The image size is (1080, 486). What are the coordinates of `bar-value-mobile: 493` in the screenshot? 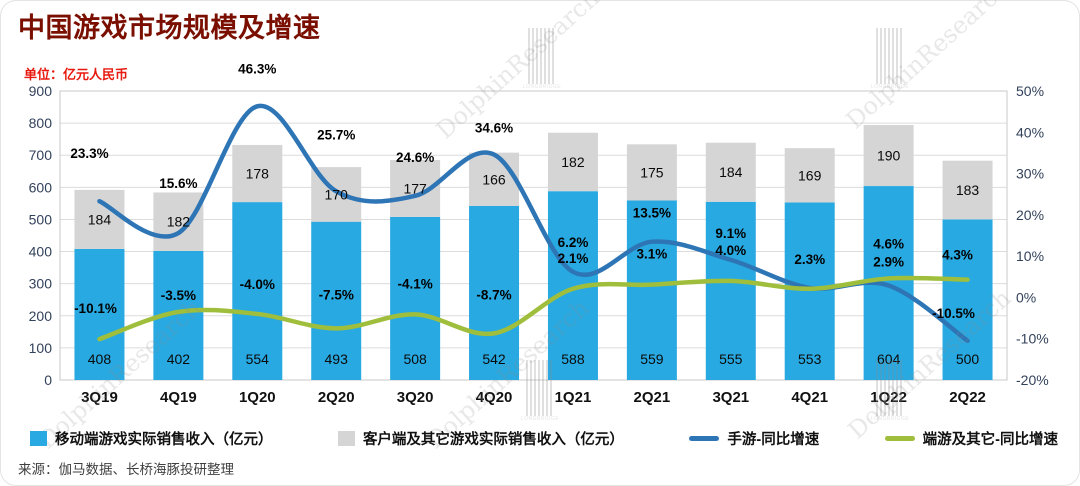 It's located at (337, 359).